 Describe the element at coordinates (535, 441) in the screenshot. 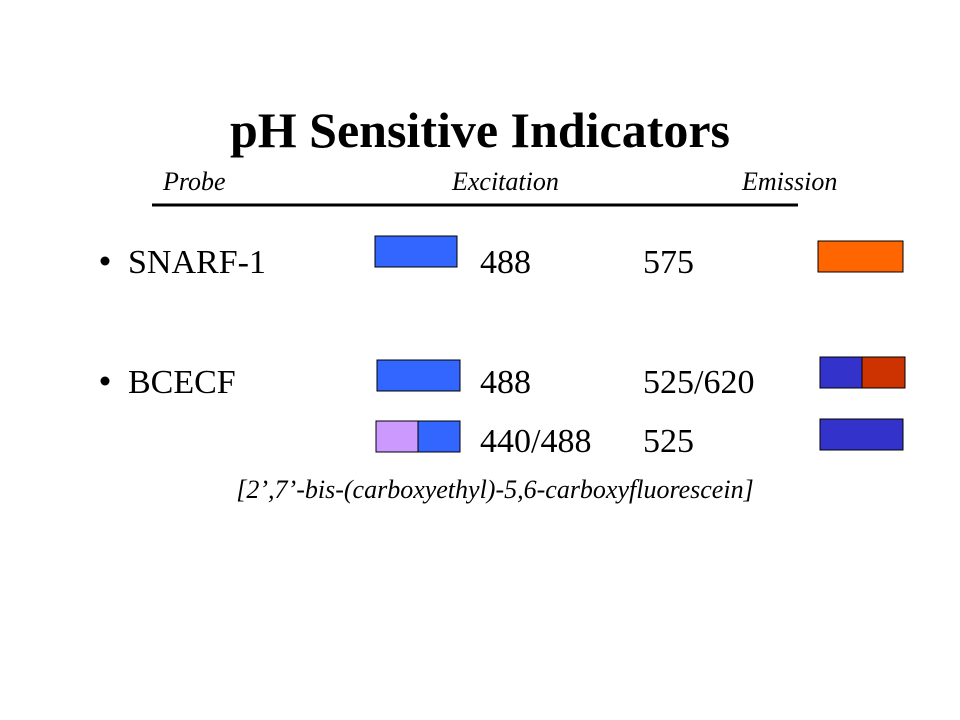

I see `excitation: 440/488` at that location.